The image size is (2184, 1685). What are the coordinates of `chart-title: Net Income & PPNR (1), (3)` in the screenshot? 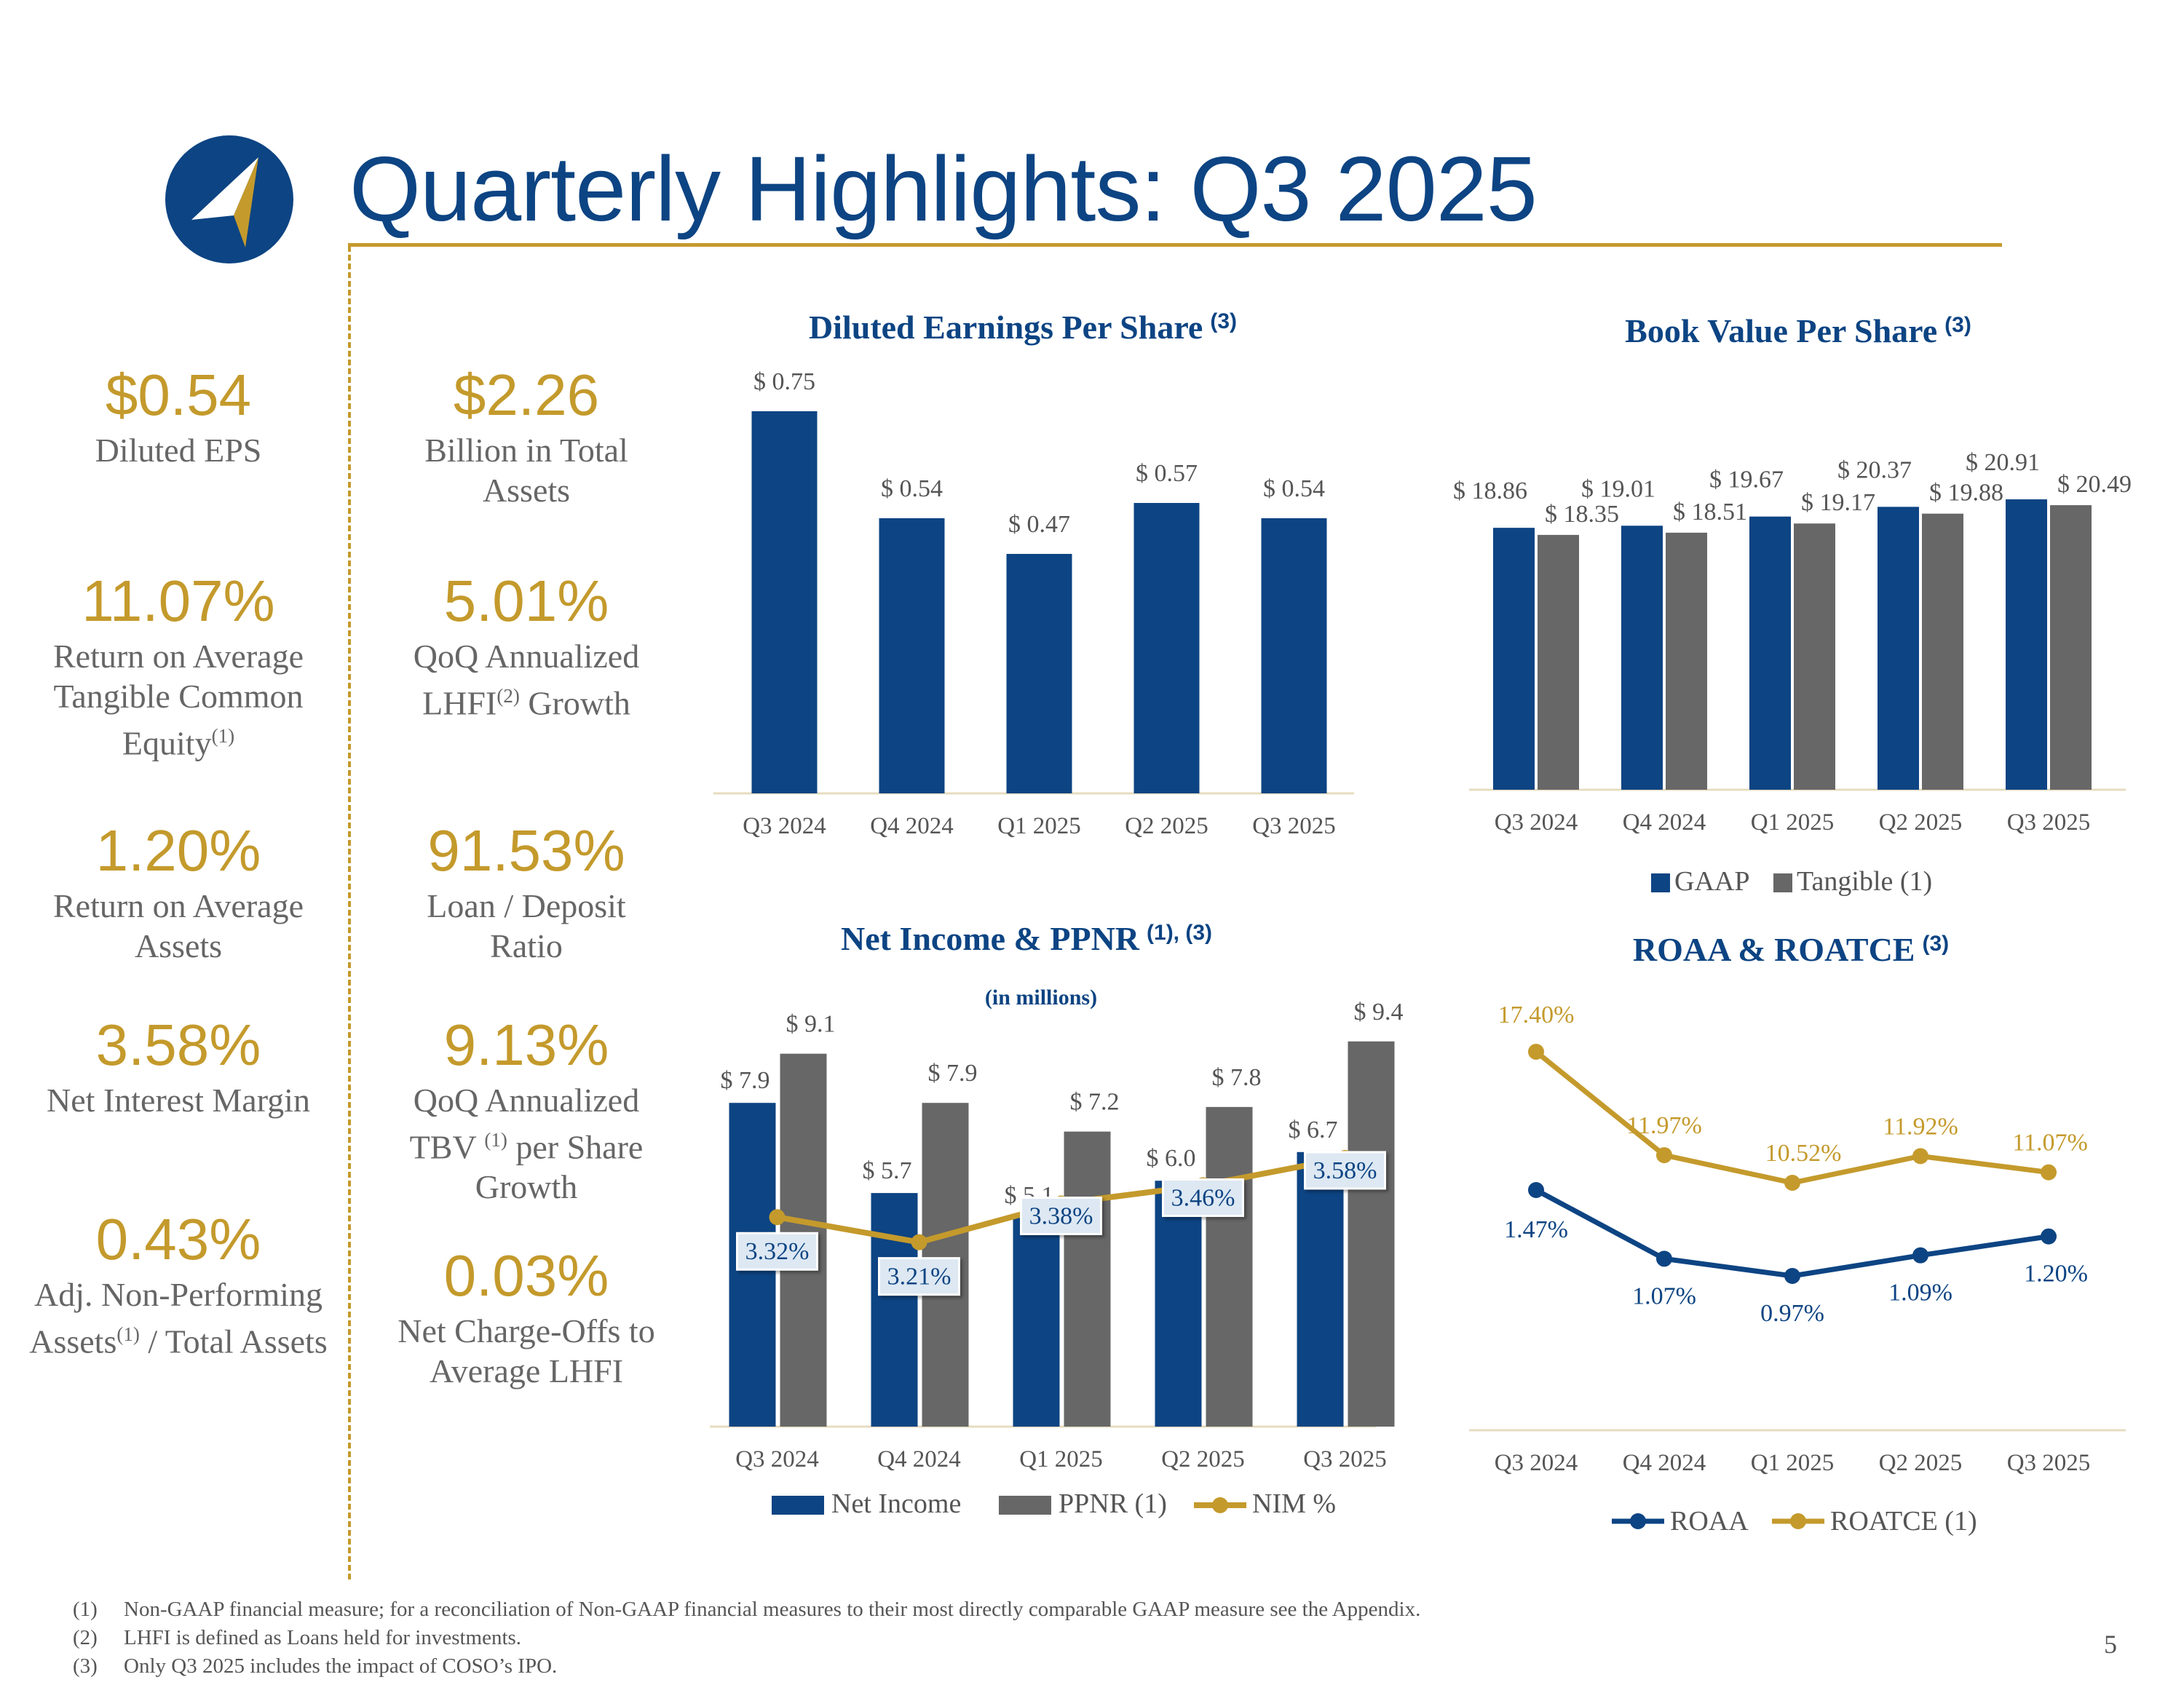 It's located at (1026, 938).